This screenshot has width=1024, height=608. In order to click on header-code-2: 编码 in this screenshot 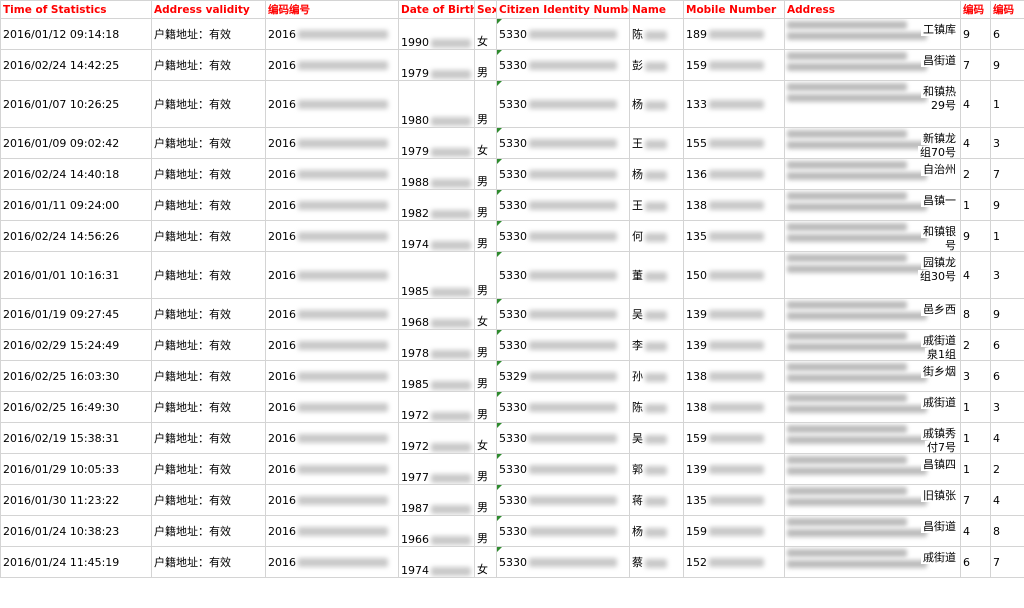, I will do `click(1007, 9)`.